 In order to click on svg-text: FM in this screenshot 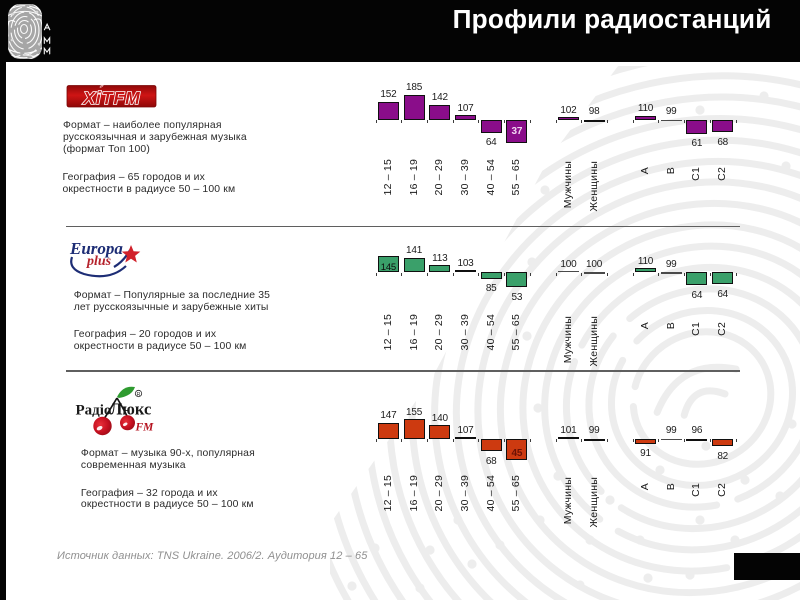, I will do `click(145, 428)`.